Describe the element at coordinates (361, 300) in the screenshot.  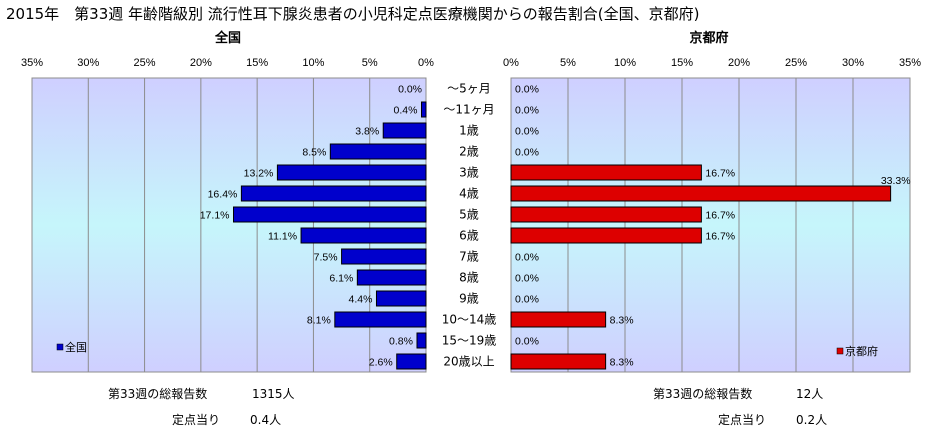
I see `left-data-label: 4.4%` at that location.